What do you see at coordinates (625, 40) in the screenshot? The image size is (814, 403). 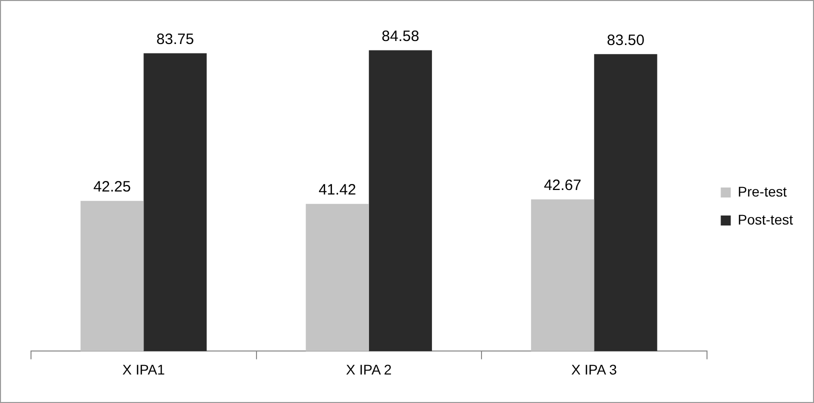 I see `data-label: 83.50` at bounding box center [625, 40].